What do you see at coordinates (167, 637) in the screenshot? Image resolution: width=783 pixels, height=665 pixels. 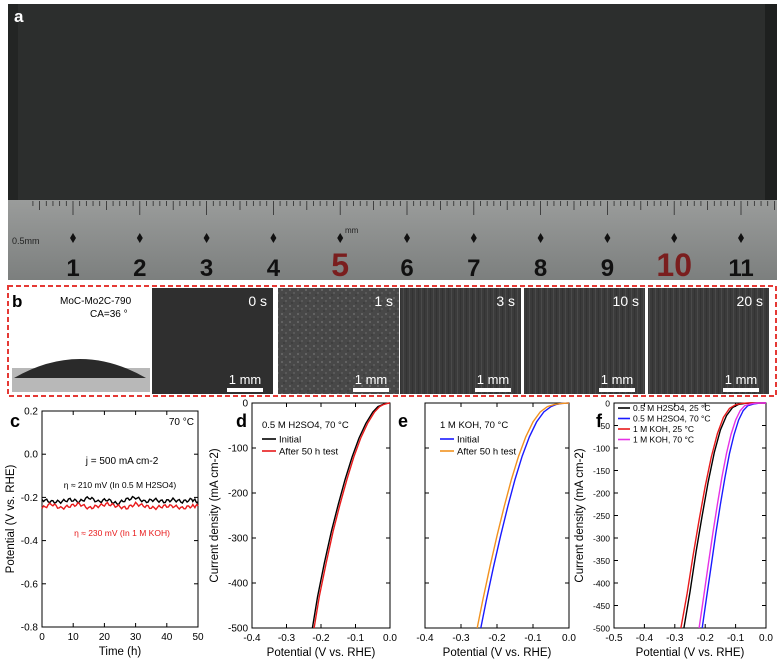 I see `x-tick-label: 40` at bounding box center [167, 637].